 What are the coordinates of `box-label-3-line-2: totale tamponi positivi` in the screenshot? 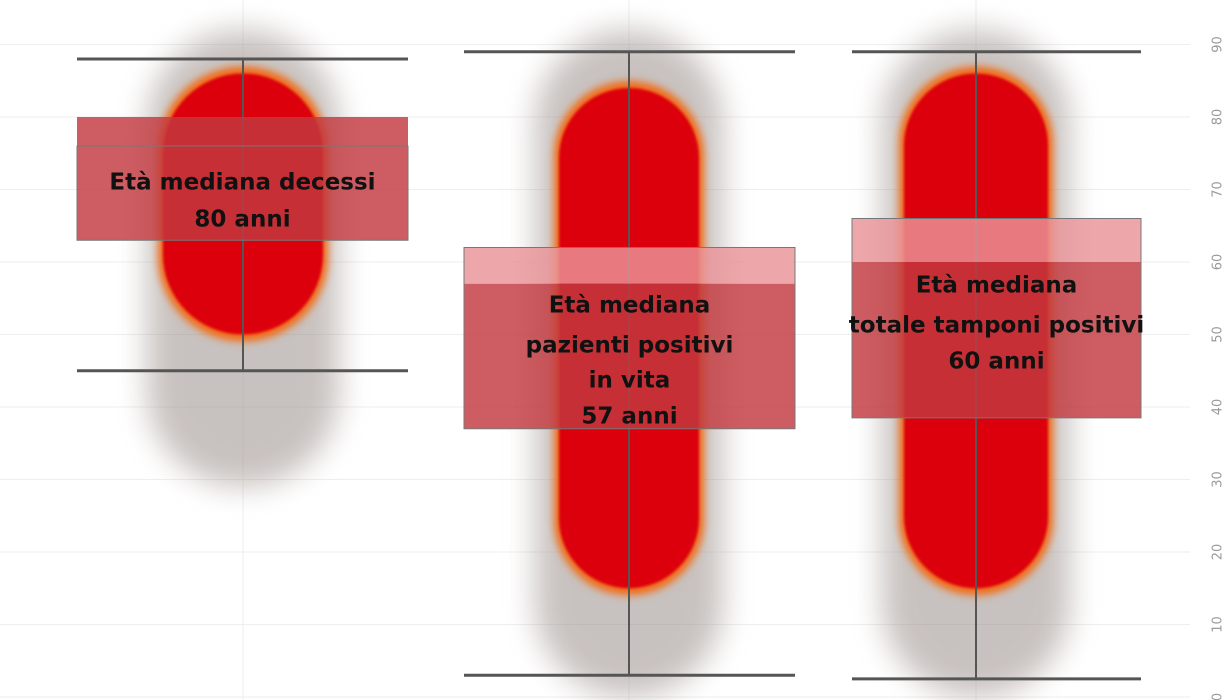 It's located at (996, 326).